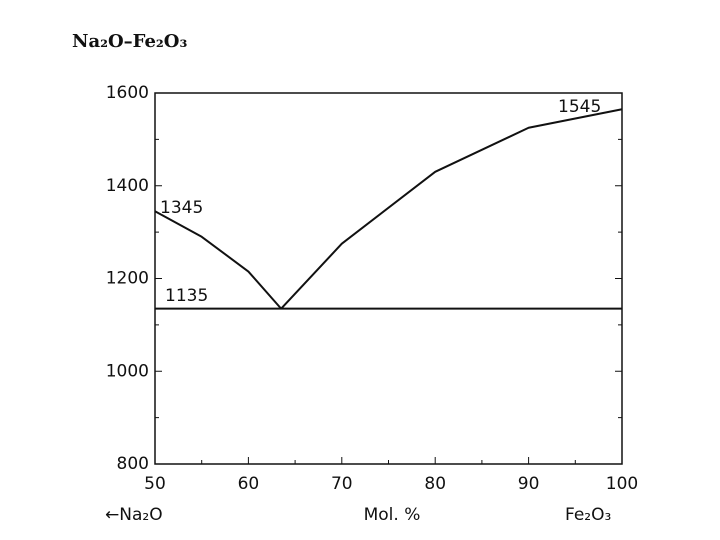 This screenshot has width=720, height=540. Describe the element at coordinates (127, 93) in the screenshot. I see `y-tick-label: 1600` at that location.